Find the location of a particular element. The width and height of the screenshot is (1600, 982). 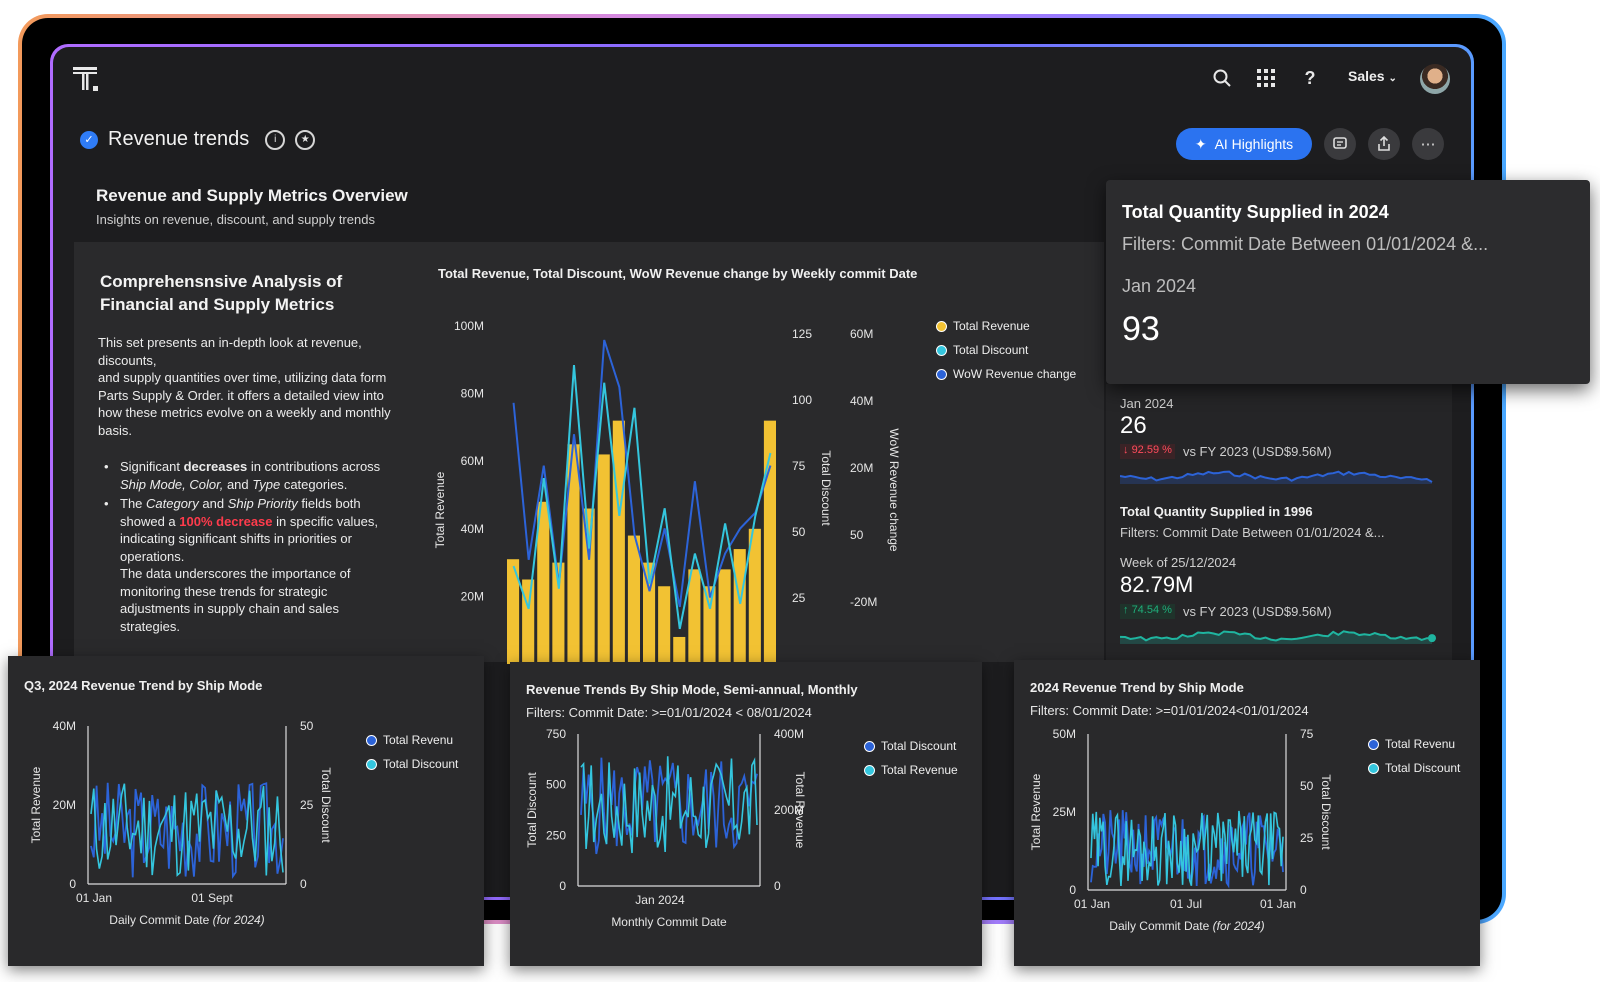

y-tick-label: 25M is located at coordinates (1064, 812).